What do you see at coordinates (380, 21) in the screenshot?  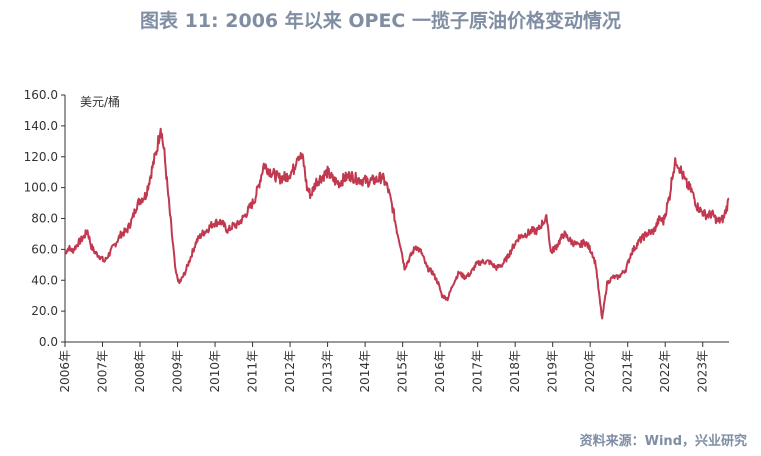 I see `chart-title: 图表 11: 2006 年以来 OPEC 一揽子原油价格变动情况` at bounding box center [380, 21].